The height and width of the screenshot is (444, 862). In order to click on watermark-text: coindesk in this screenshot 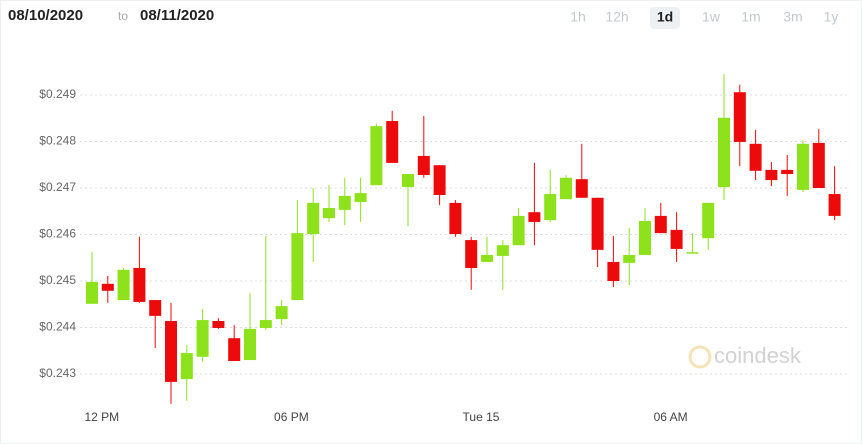, I will do `click(758, 355)`.